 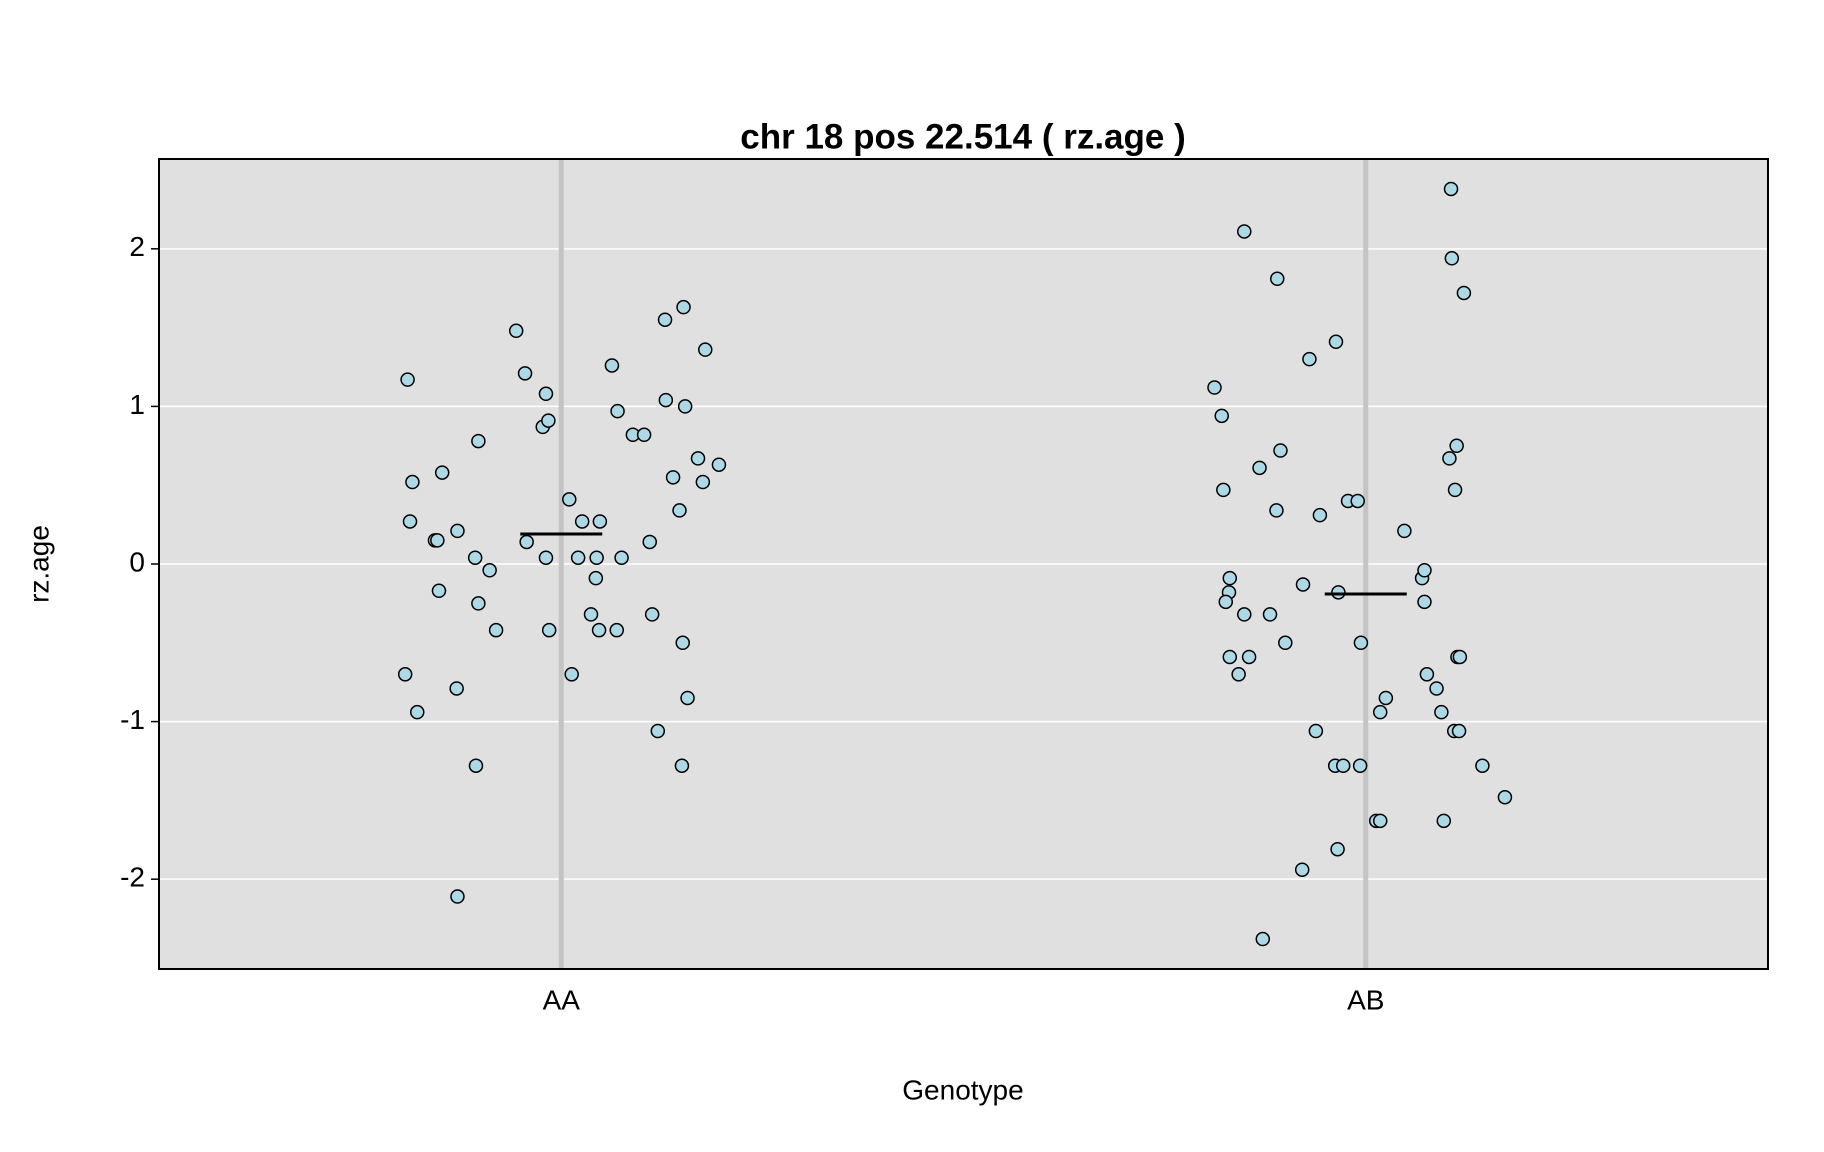 What do you see at coordinates (1365, 999) in the screenshot?
I see `x-tick-label: AB` at bounding box center [1365, 999].